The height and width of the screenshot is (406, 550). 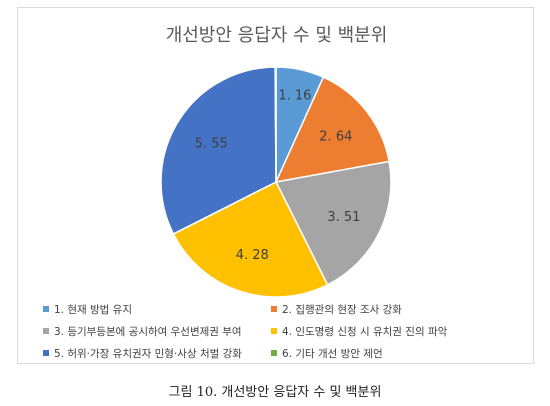 What do you see at coordinates (211, 143) in the screenshot?
I see `data-label: 5. 55` at bounding box center [211, 143].